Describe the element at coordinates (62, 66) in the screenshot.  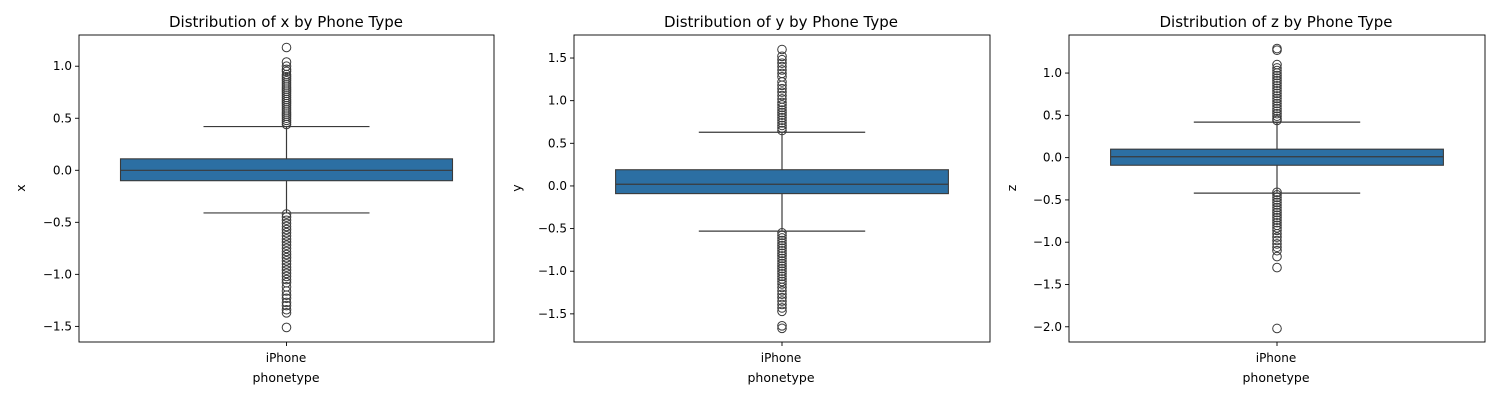
I see `y-tick-label: 1.0` at that location.